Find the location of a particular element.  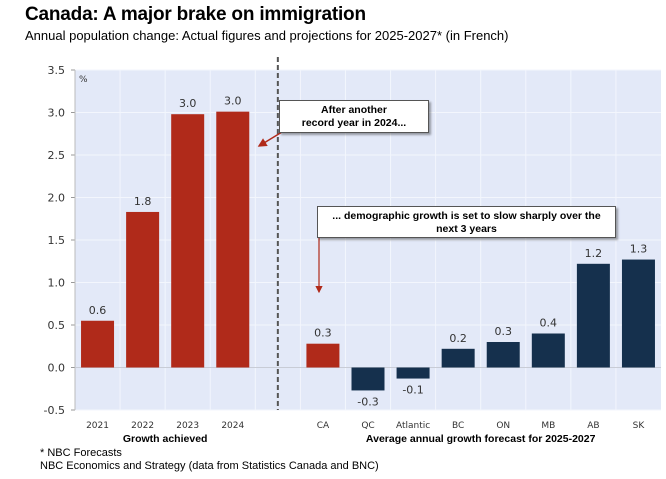

x-tick-label: SK is located at coordinates (639, 426).